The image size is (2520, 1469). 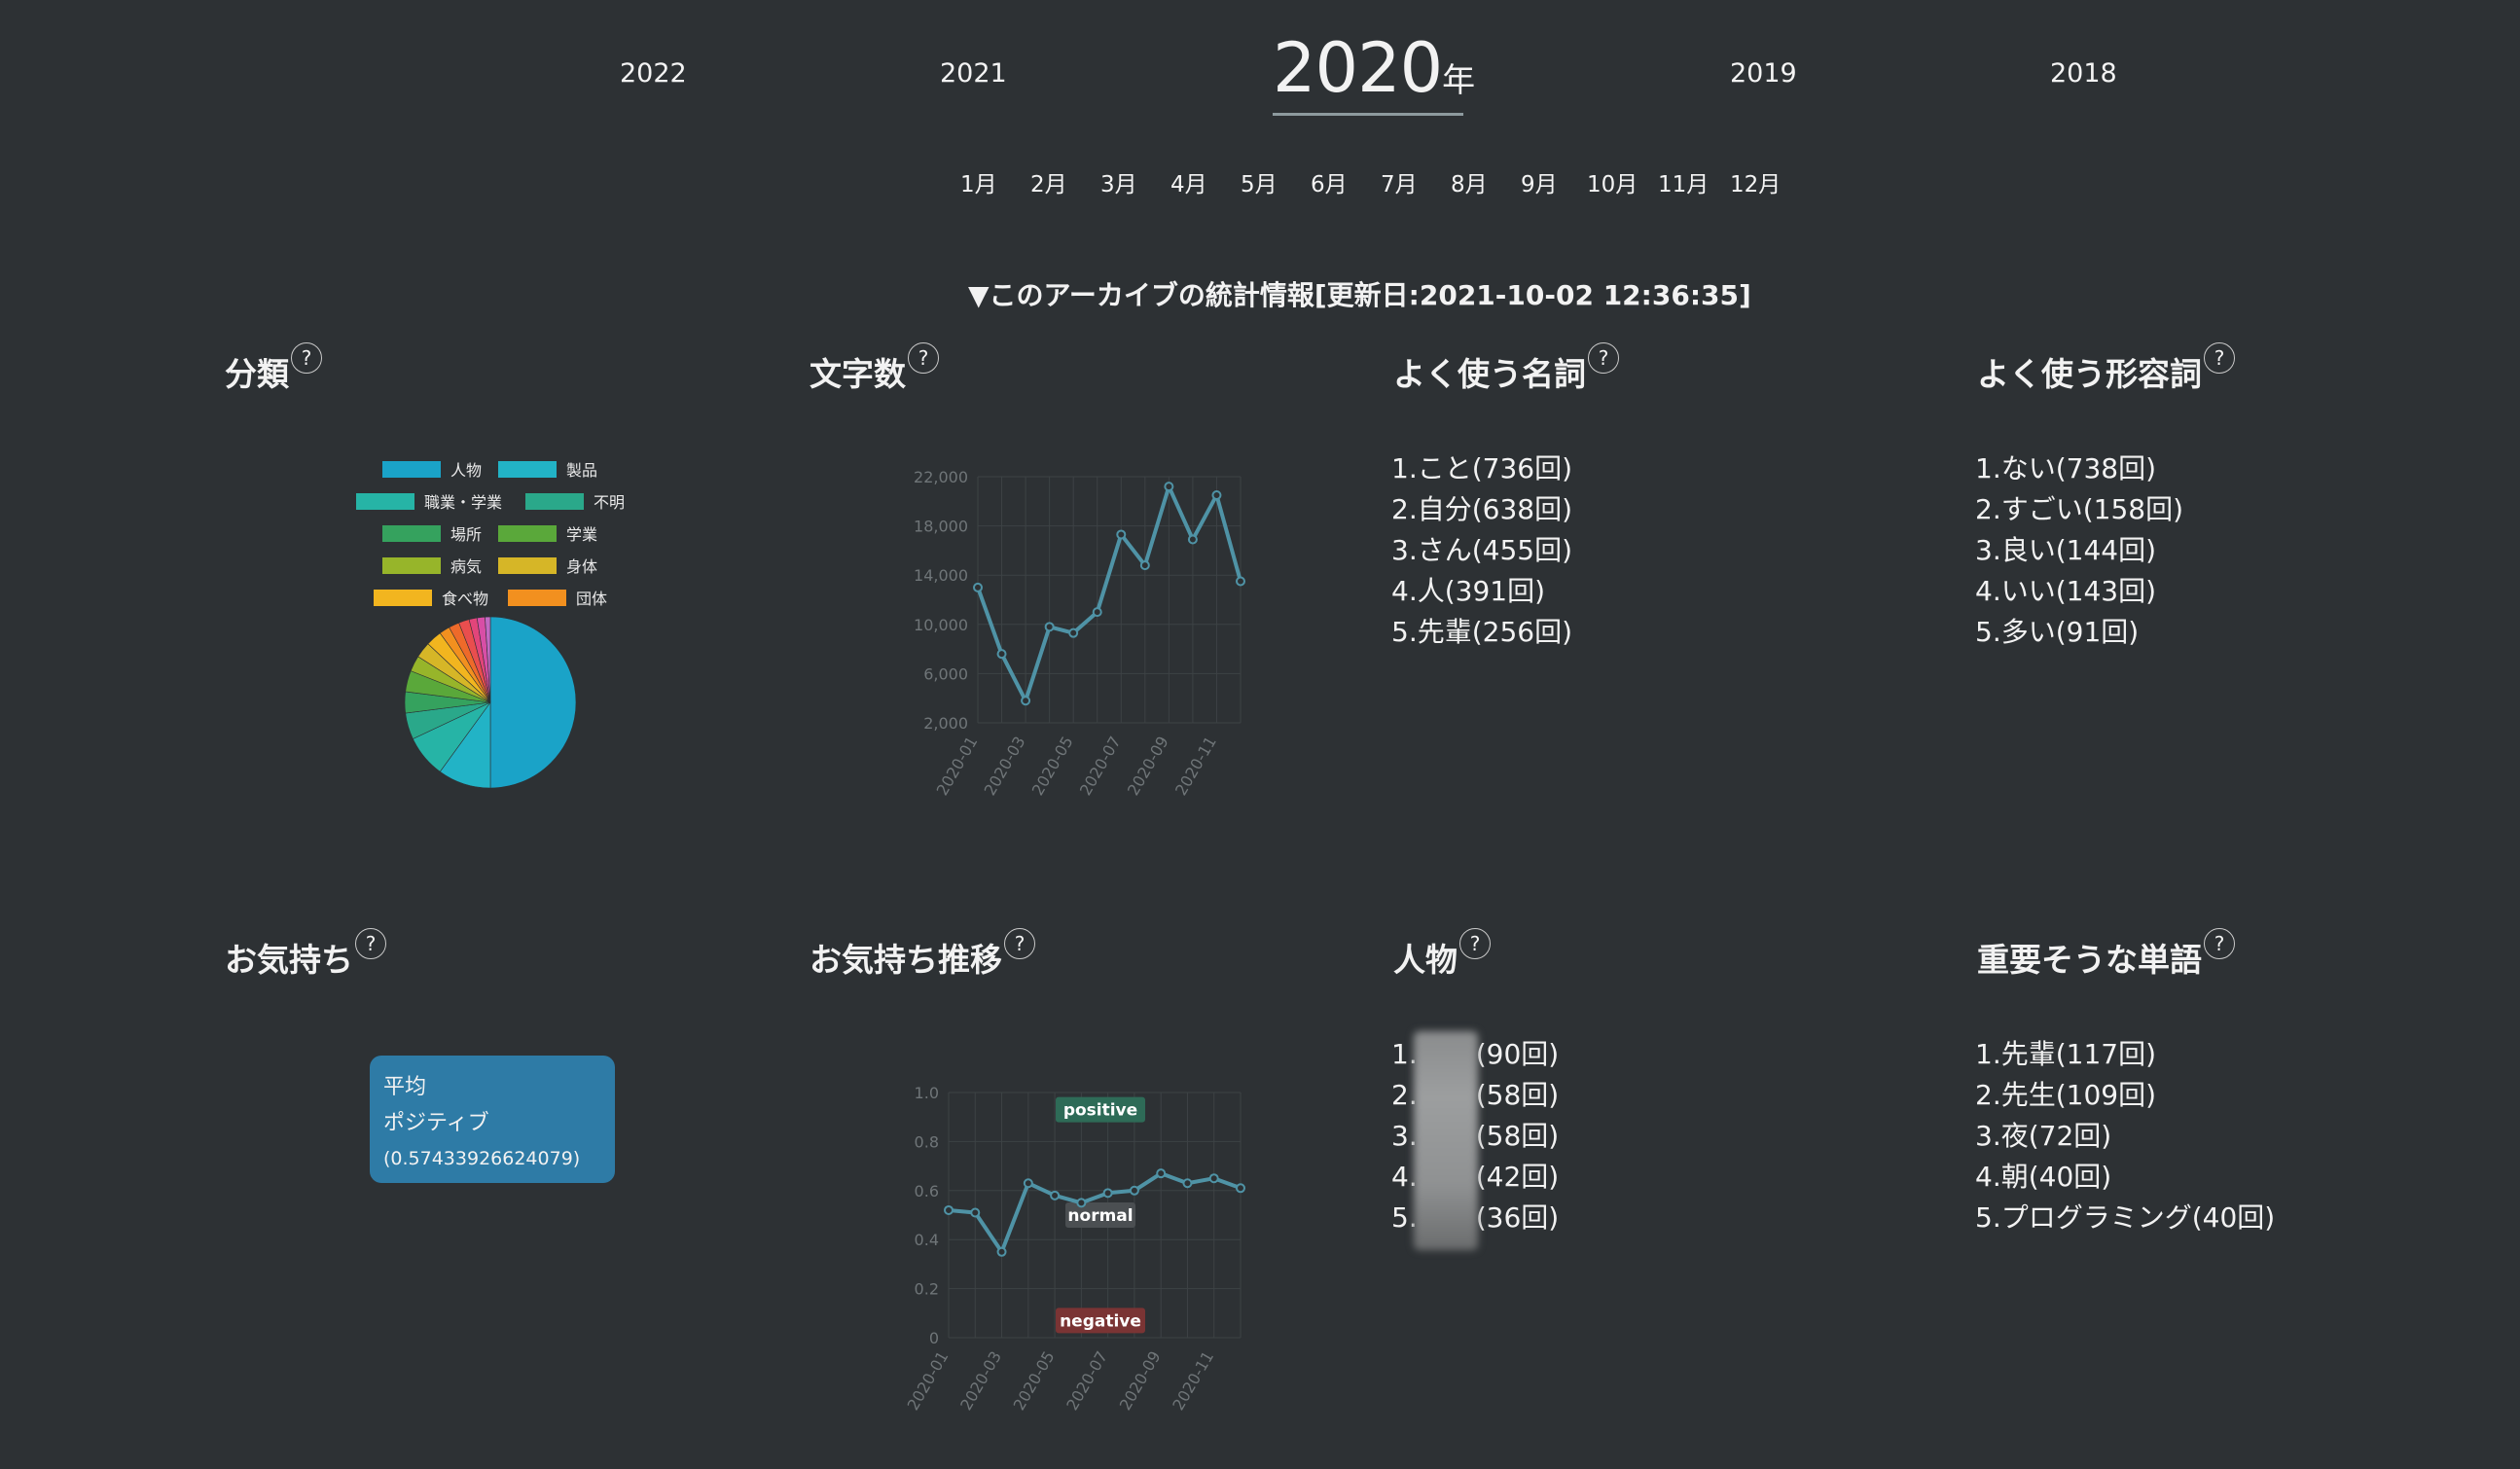 I want to click on legend-item: 不明, so click(x=575, y=501).